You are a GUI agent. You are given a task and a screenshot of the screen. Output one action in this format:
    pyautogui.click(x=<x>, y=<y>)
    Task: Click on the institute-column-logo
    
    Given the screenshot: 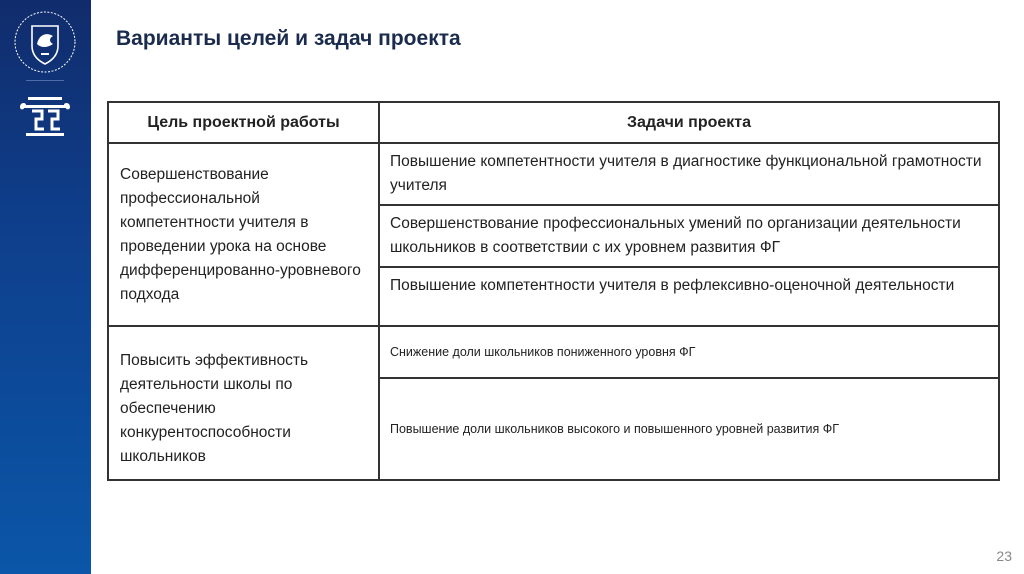 What is the action you would take?
    pyautogui.click(x=45, y=116)
    